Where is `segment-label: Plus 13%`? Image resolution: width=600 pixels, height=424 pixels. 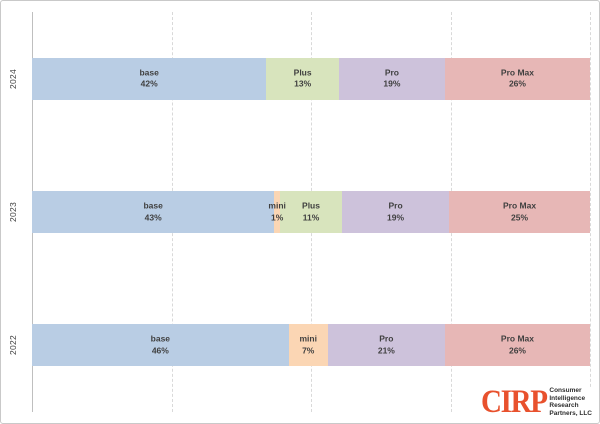
segment-label: Plus 13% is located at coordinates (302, 78).